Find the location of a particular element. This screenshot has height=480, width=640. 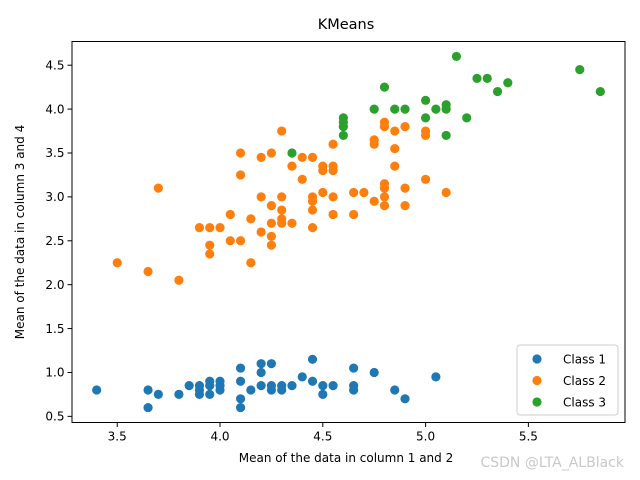

legend-box is located at coordinates (567, 380).